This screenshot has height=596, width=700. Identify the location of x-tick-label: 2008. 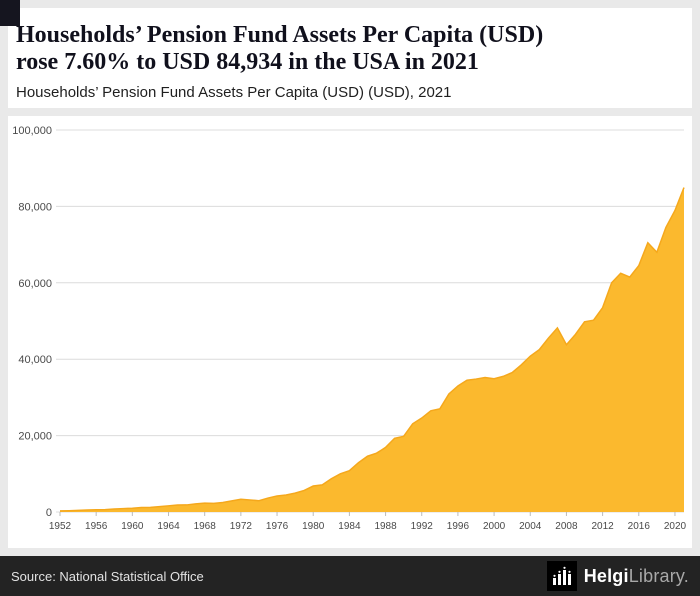
(566, 526).